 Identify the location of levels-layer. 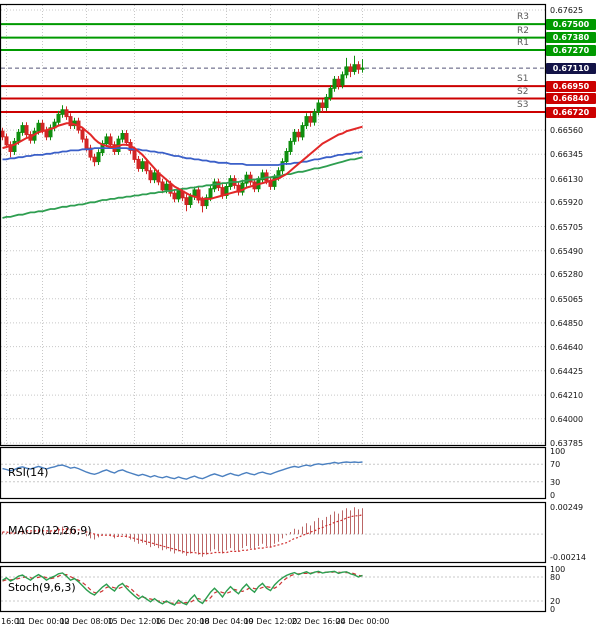
(273, 68).